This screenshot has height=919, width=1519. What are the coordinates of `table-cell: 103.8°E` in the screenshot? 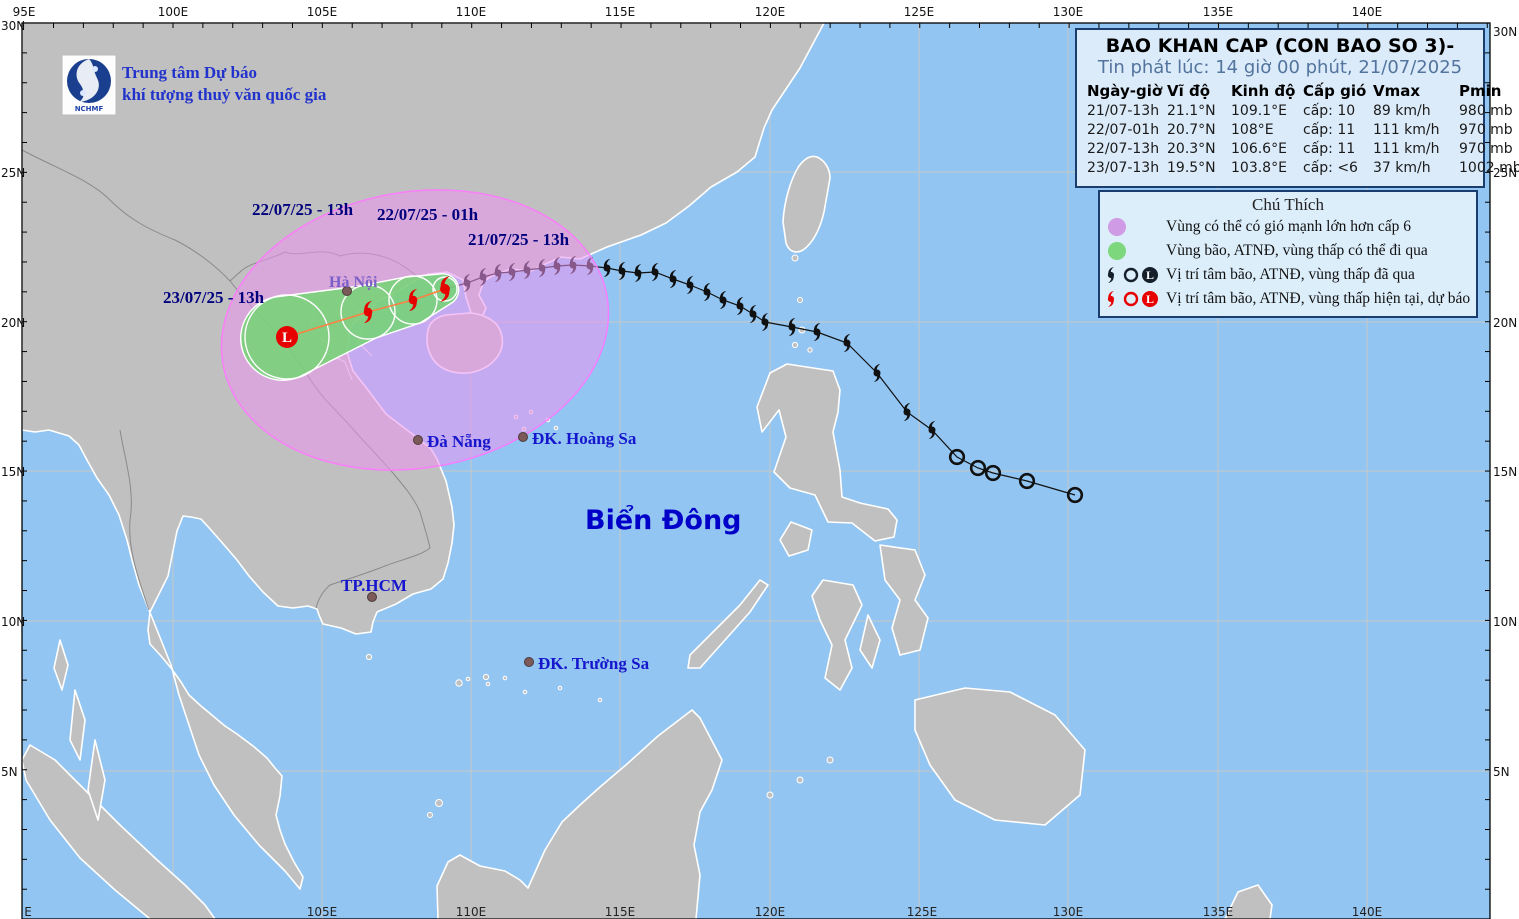 It's located at (1259, 168).